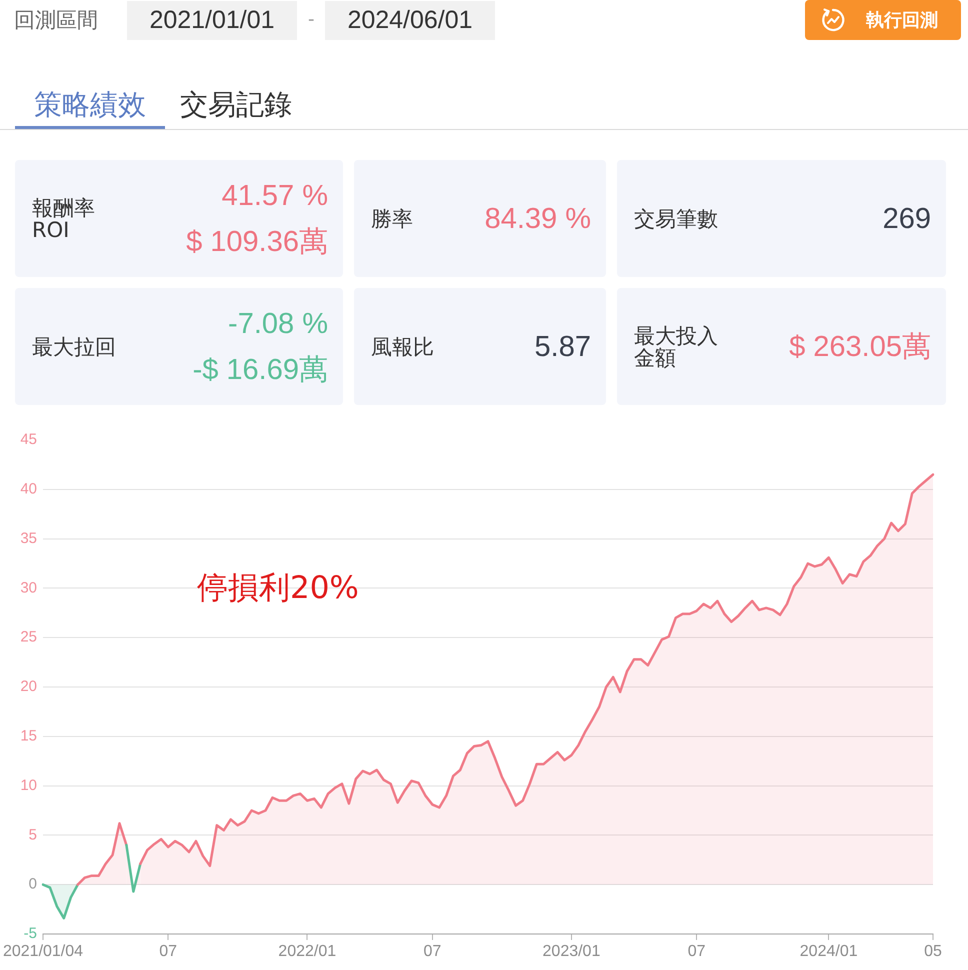 The width and height of the screenshot is (968, 970). What do you see at coordinates (571, 951) in the screenshot?
I see `x-tick-label: 2023/01` at bounding box center [571, 951].